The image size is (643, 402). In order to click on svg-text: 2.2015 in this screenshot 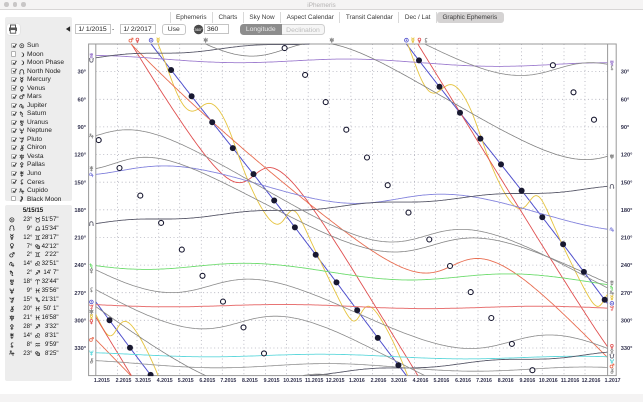, I will do `click(124, 381)`.